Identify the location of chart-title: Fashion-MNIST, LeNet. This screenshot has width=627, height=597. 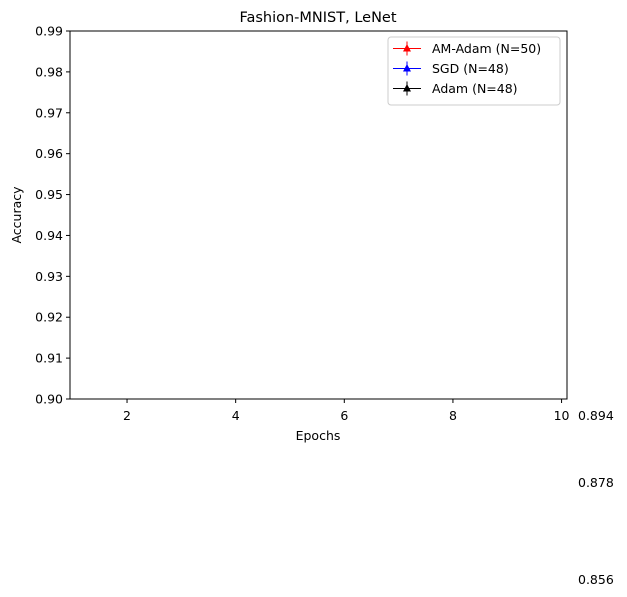
(317, 18).